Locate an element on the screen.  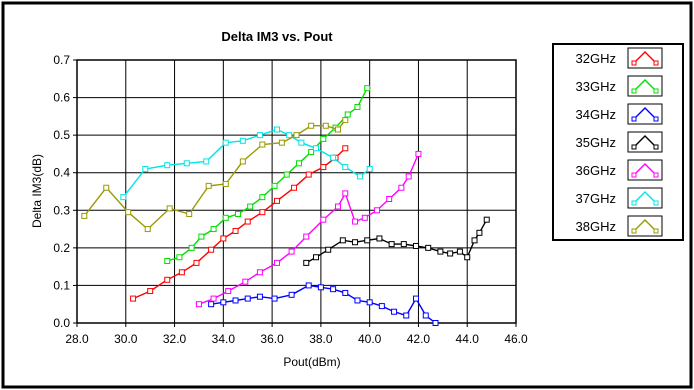
chart-title: Delta IM3 vs. Pout is located at coordinates (277, 36).